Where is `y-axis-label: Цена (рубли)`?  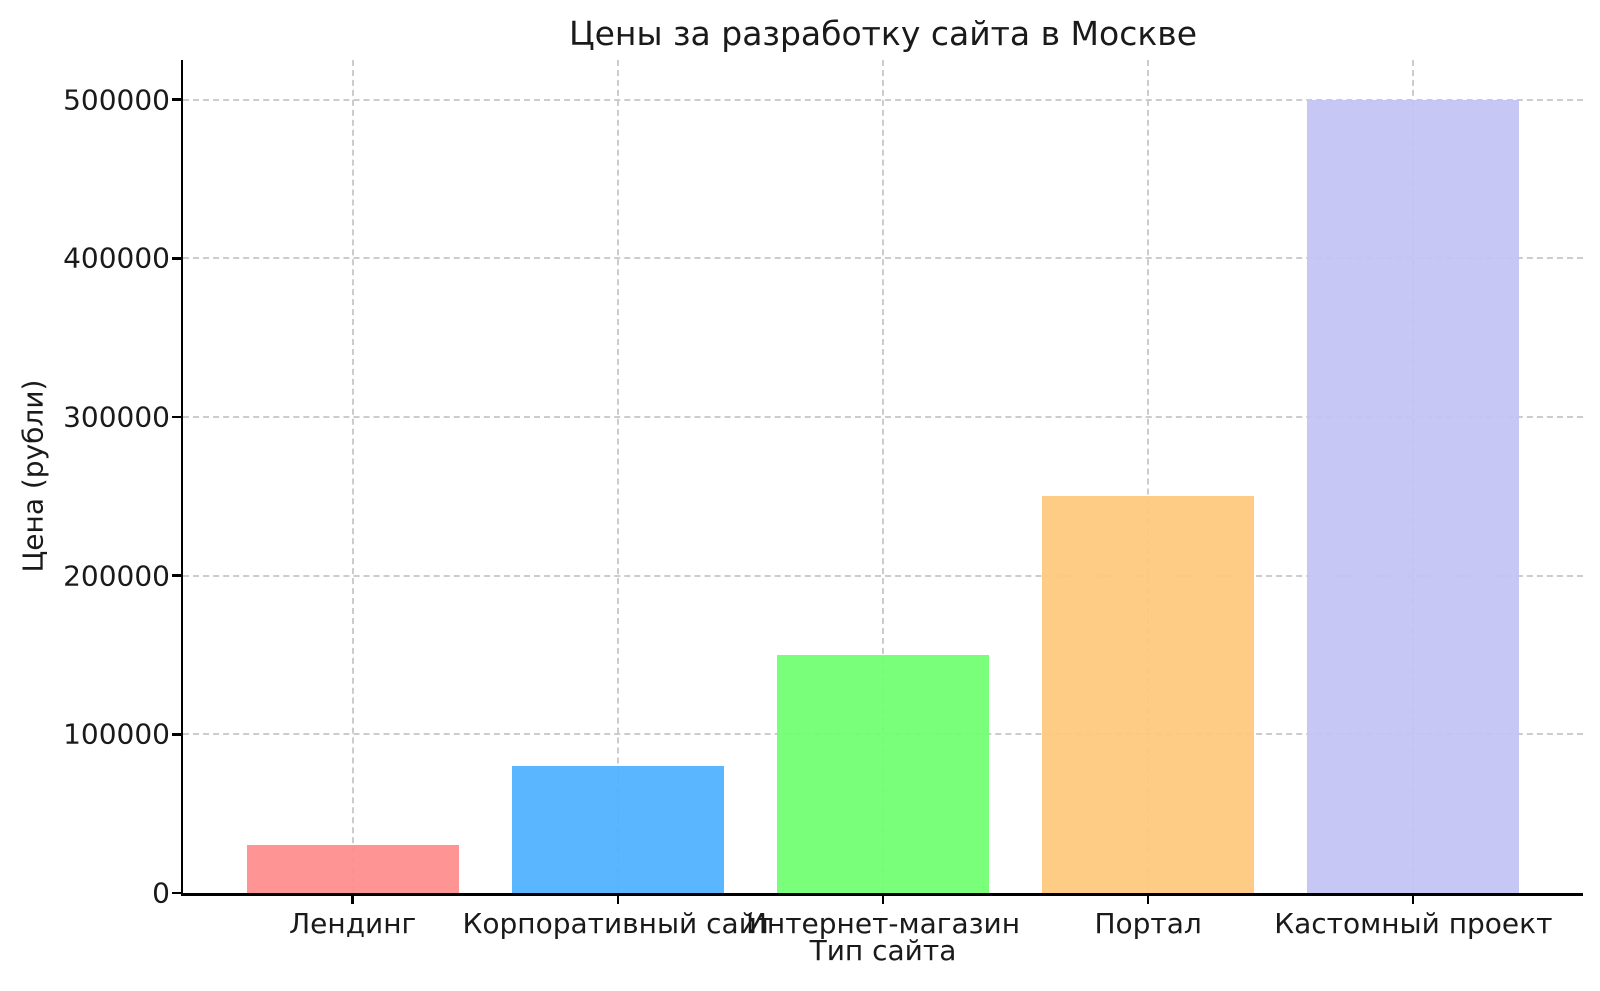 y-axis-label: Цена (рубли) is located at coordinates (33, 476).